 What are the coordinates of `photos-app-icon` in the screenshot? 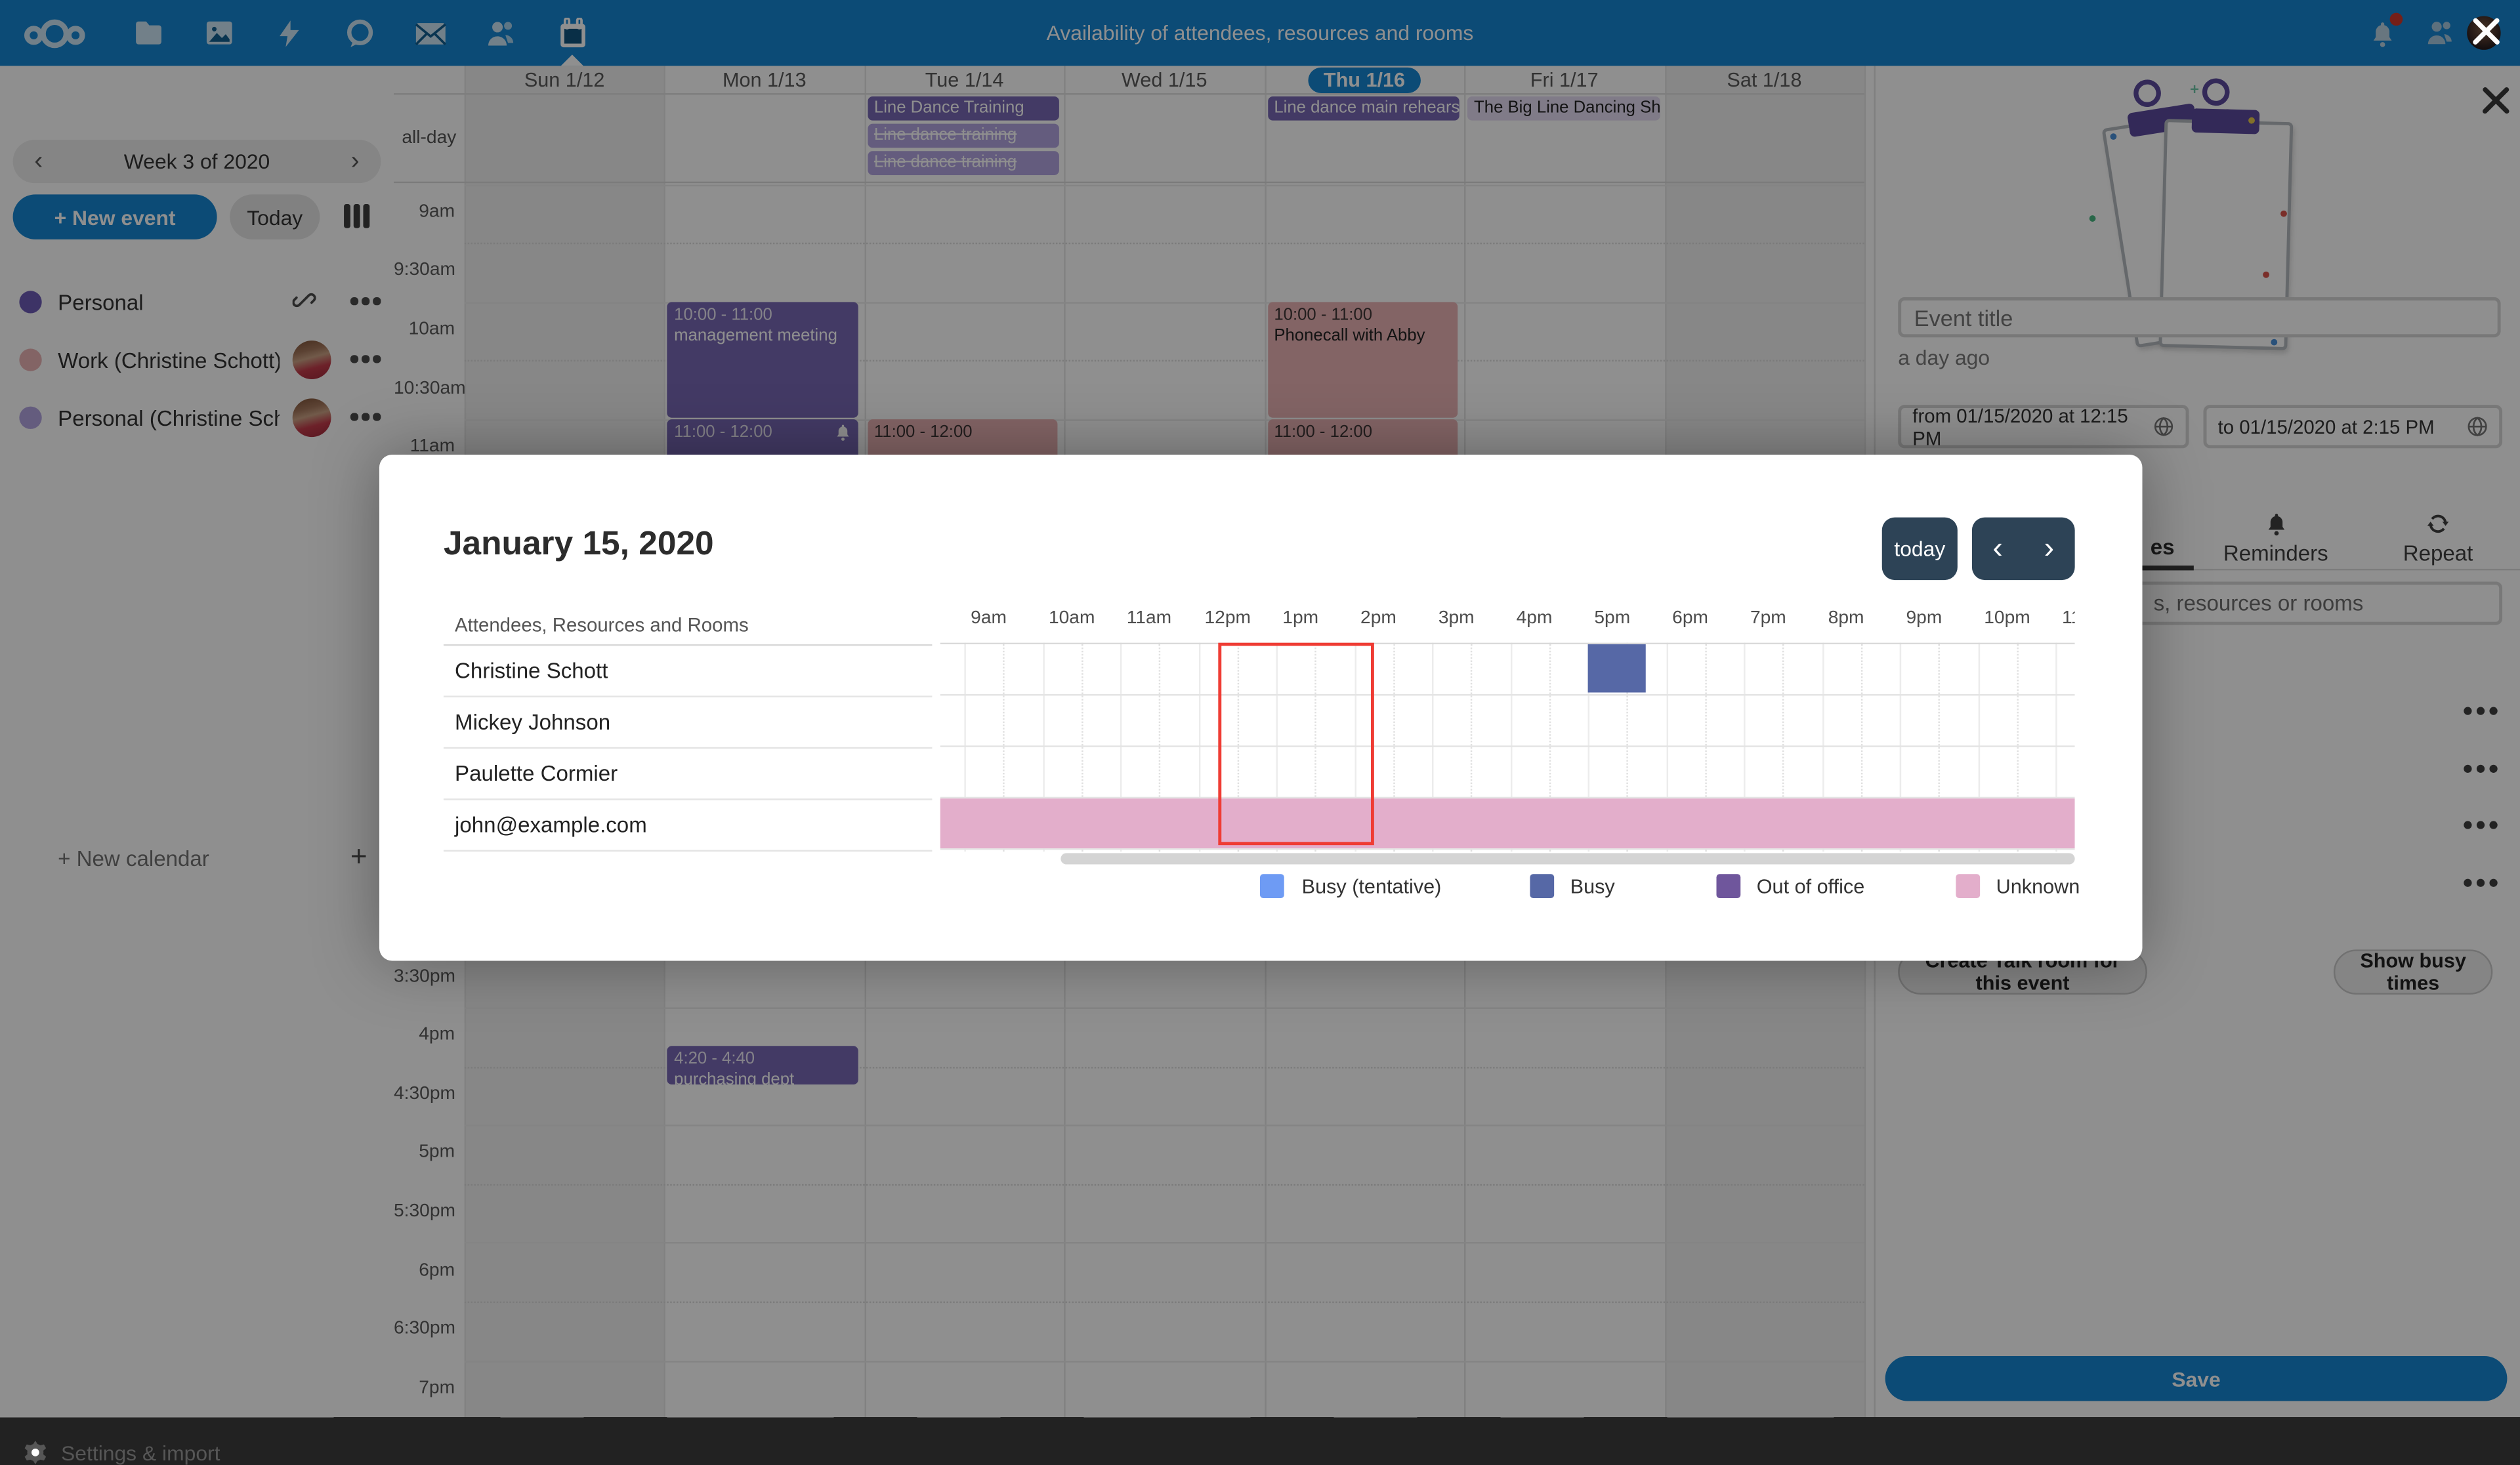 It's located at (218, 33).